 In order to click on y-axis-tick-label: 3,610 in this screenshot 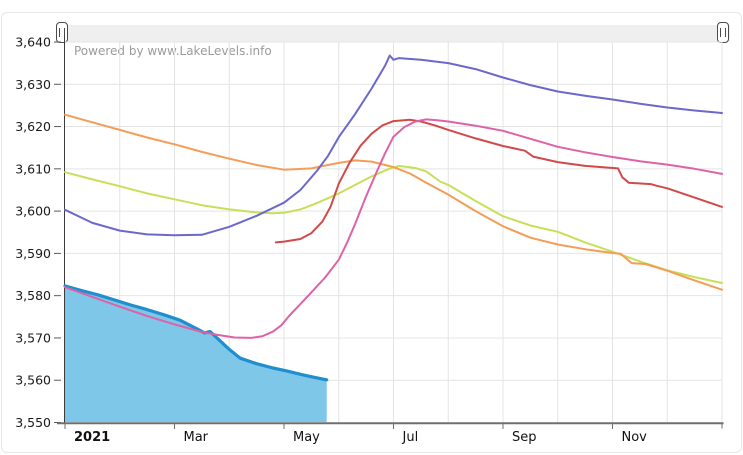, I will do `click(33, 168)`.